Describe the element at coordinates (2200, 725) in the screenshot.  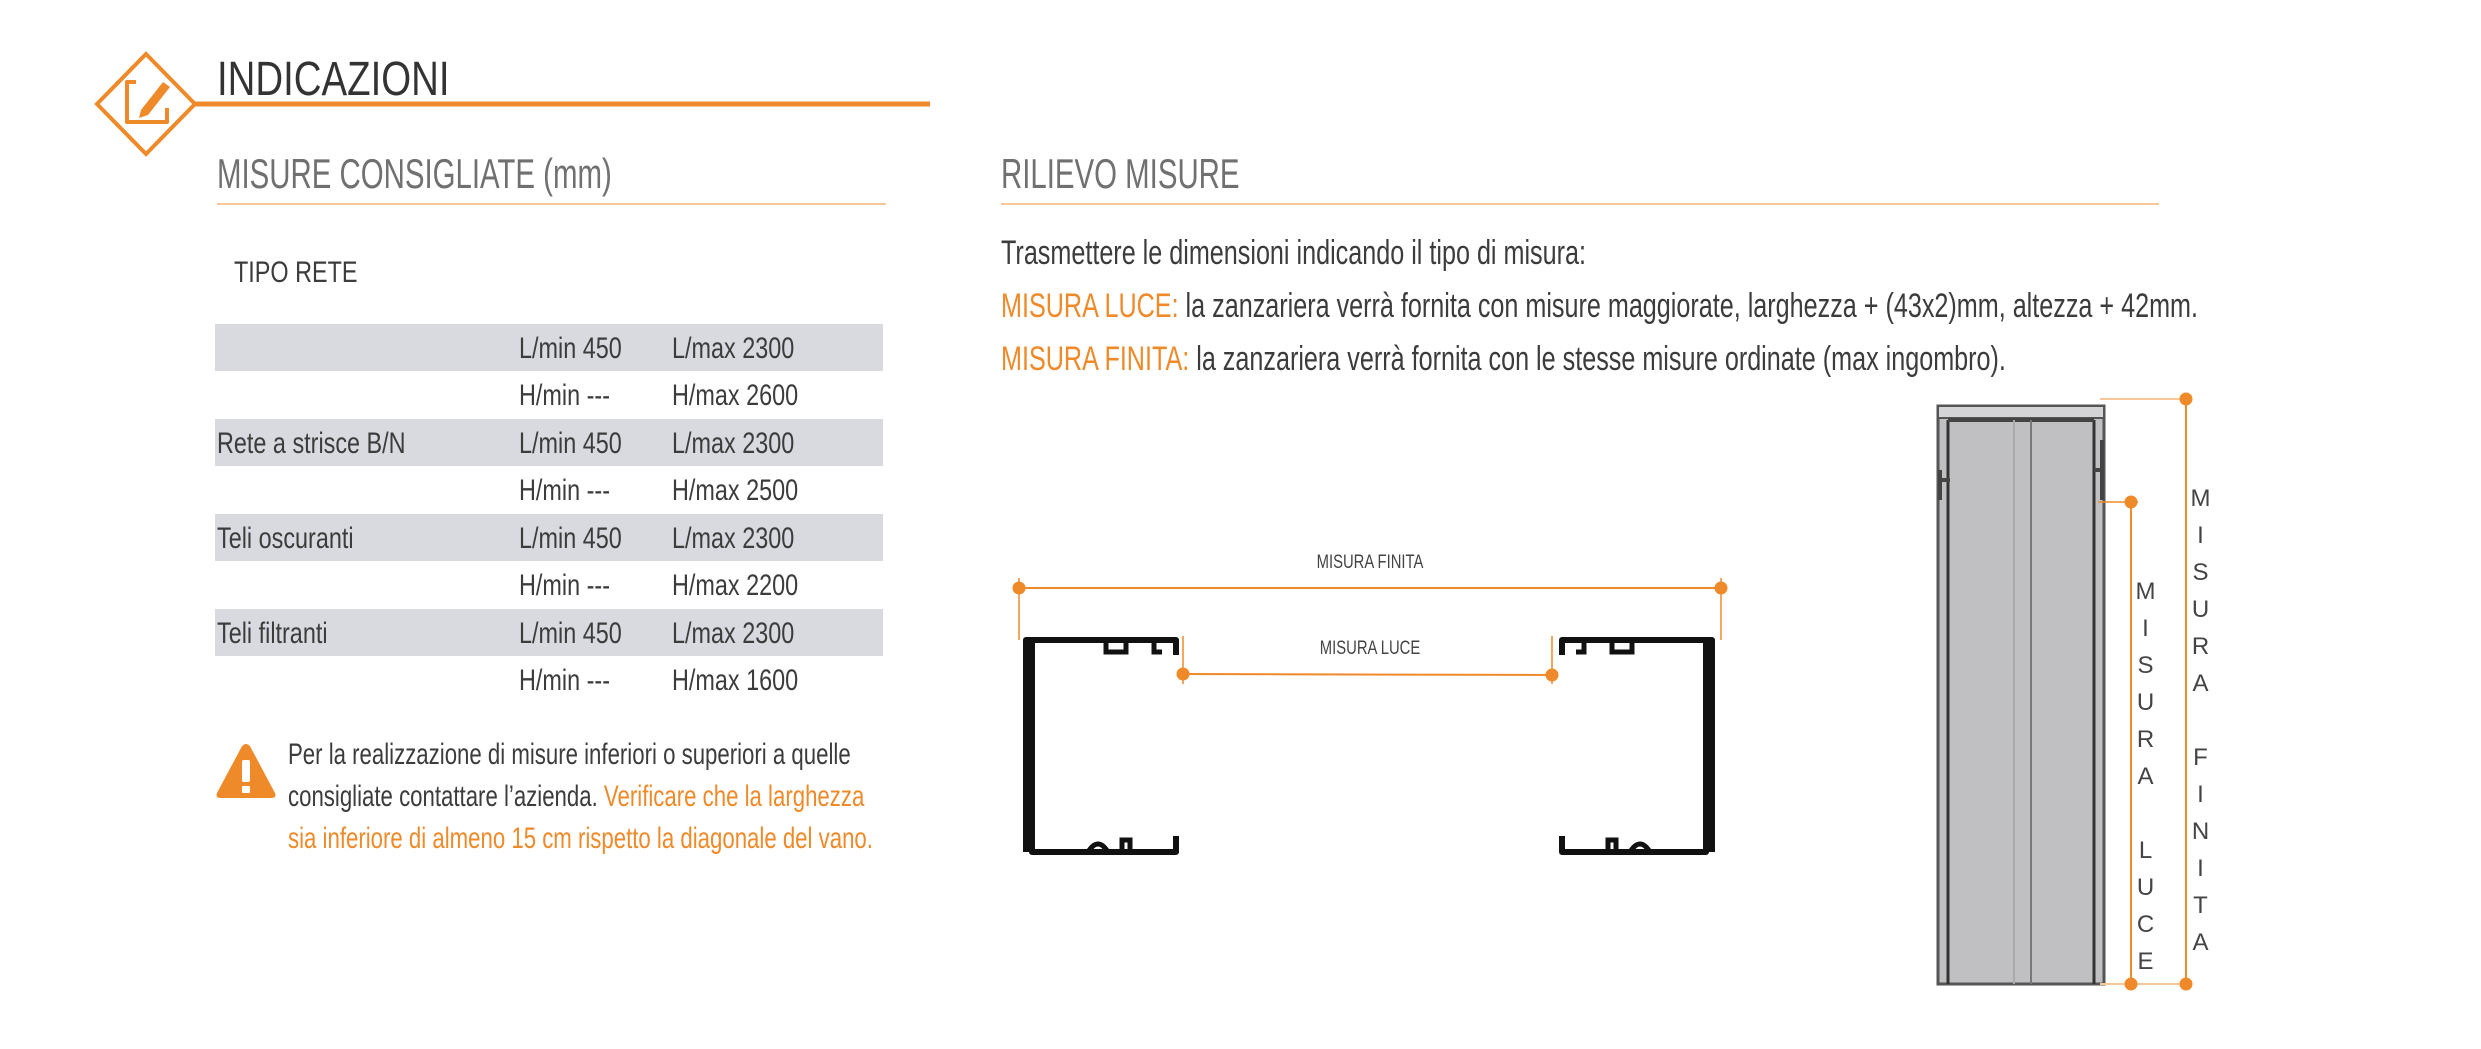
I see `vertical-label-misura-finita: MISURA FINITA` at that location.